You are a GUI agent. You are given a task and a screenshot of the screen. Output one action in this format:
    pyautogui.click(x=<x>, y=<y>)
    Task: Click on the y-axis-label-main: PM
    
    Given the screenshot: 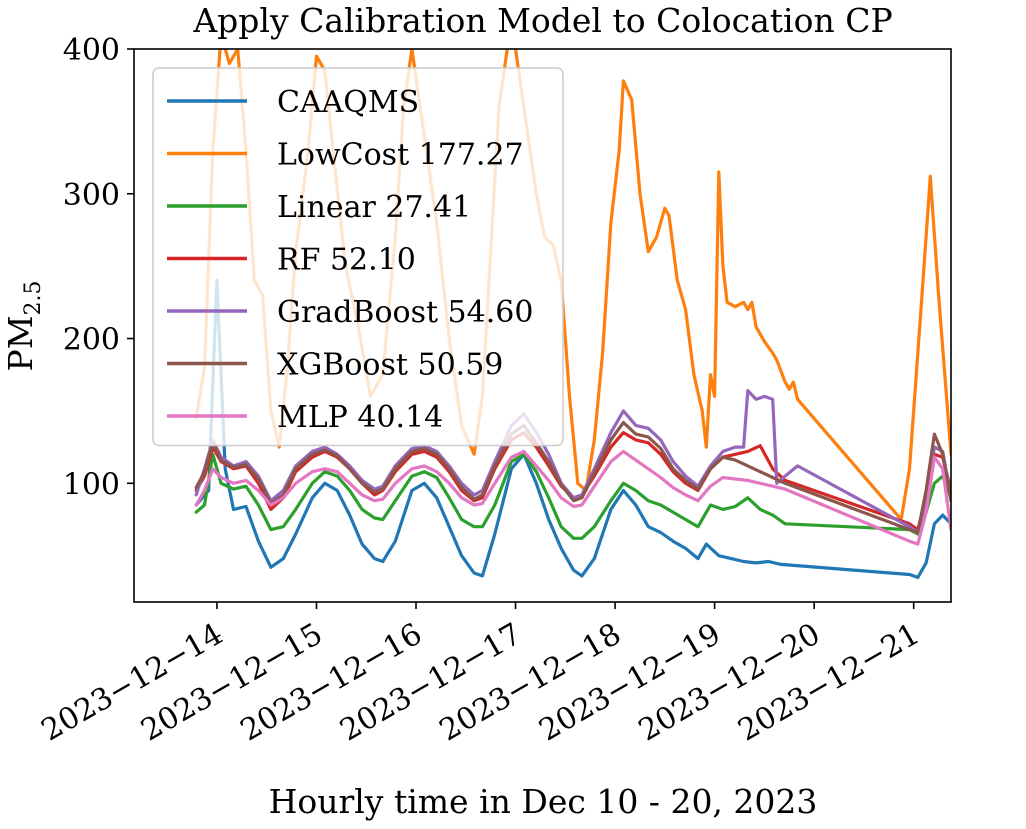 What is the action you would take?
    pyautogui.click(x=20, y=344)
    